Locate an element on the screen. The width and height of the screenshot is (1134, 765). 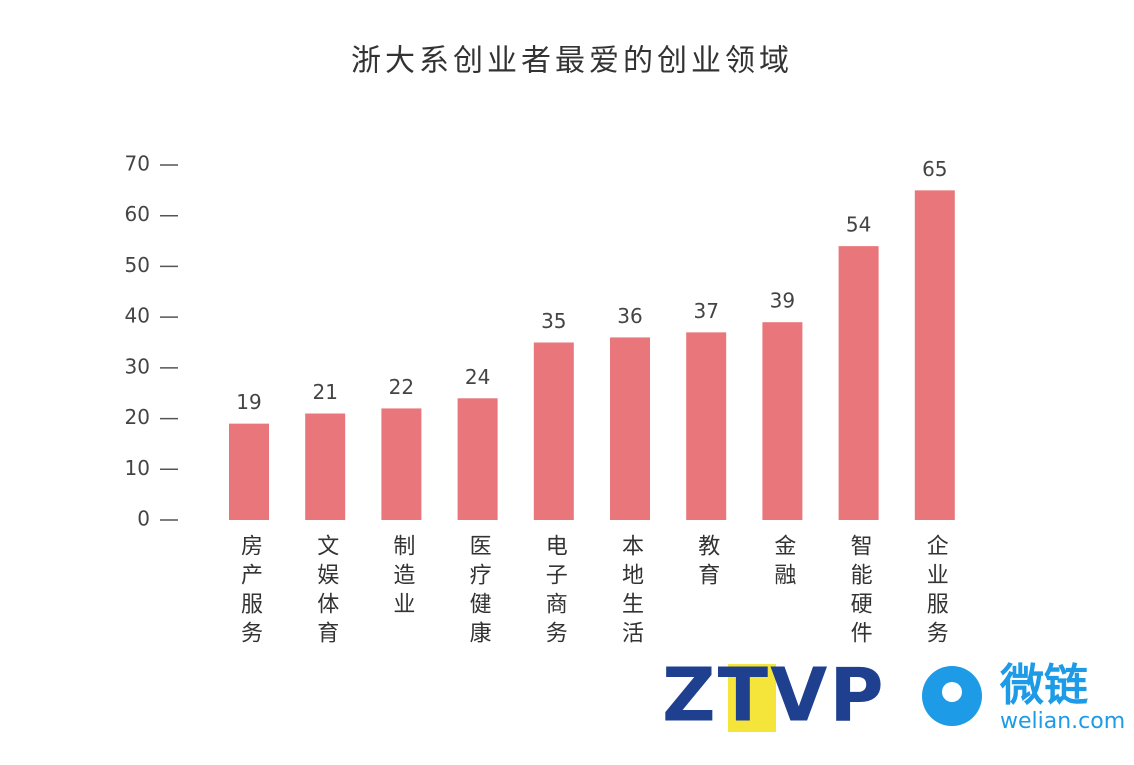
x-tick-label: 制造业 is located at coordinates (402, 577).